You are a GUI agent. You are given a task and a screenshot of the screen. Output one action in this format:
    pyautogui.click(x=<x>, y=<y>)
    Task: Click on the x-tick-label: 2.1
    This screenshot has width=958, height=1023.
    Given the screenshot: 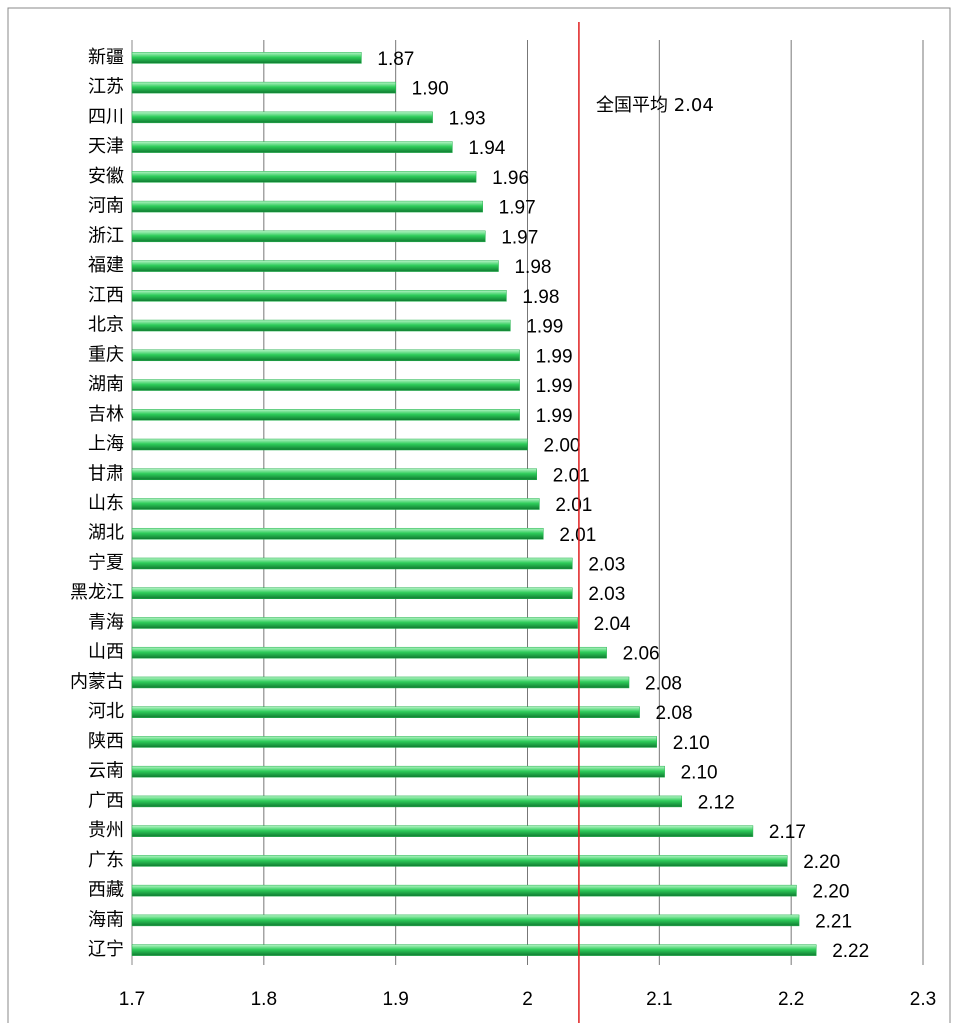 What is the action you would take?
    pyautogui.click(x=659, y=999)
    